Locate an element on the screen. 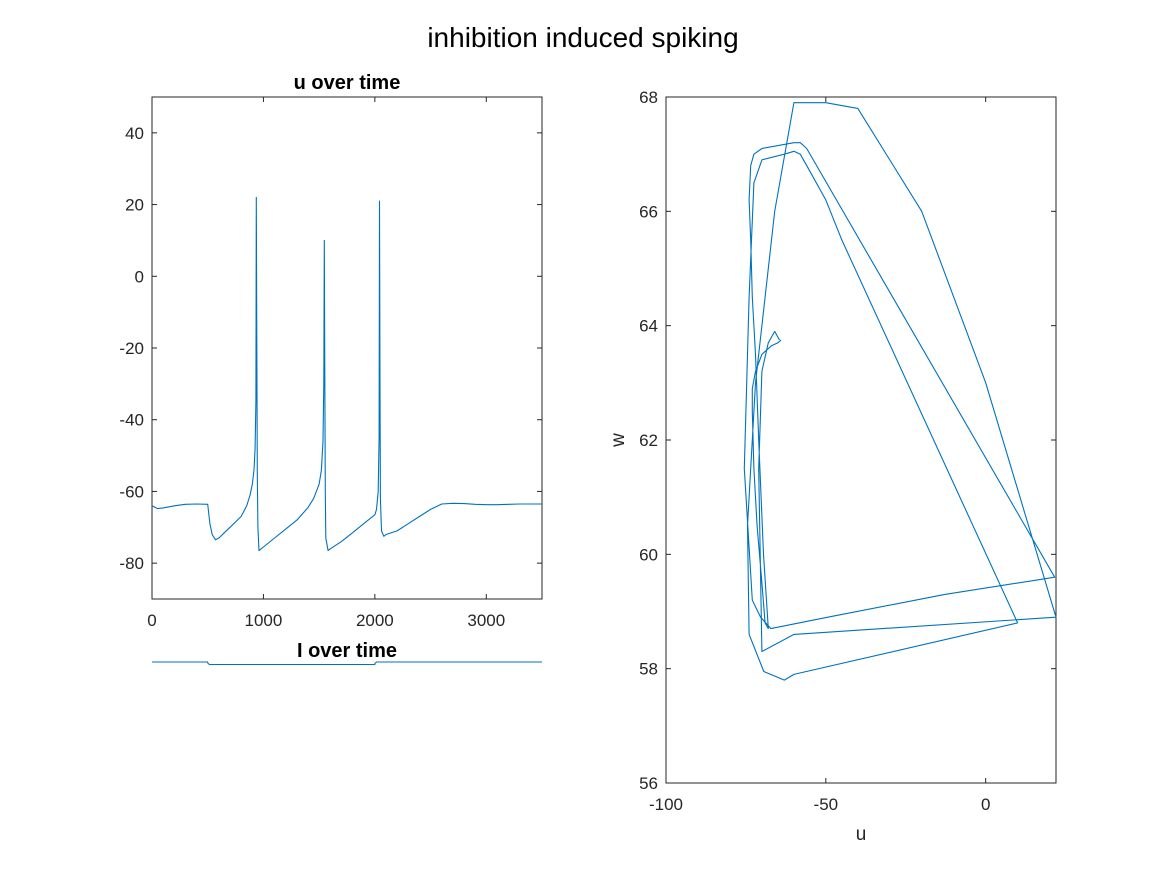 The height and width of the screenshot is (875, 1167). y-tick-label: 68 is located at coordinates (648, 97).